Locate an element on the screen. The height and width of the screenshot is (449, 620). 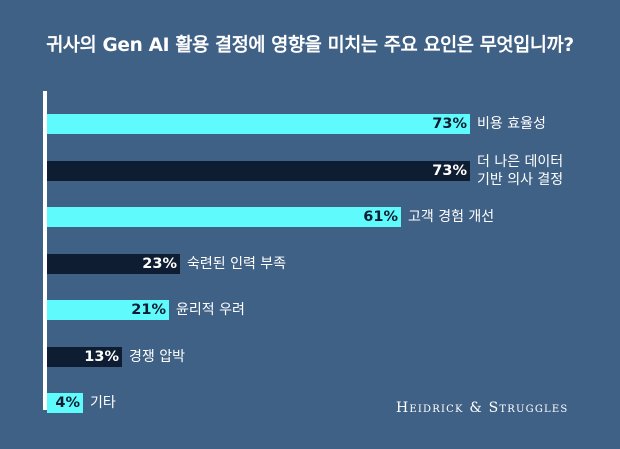
category-label-line: 숙련된 인력 부족 is located at coordinates (237, 264).